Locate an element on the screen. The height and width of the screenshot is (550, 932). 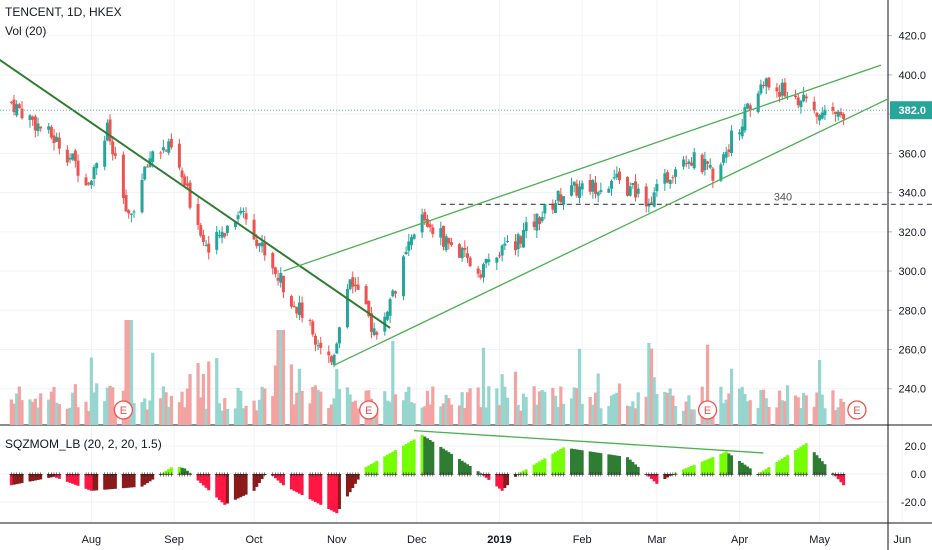
x-tick-label: 2019 is located at coordinates (499, 540).